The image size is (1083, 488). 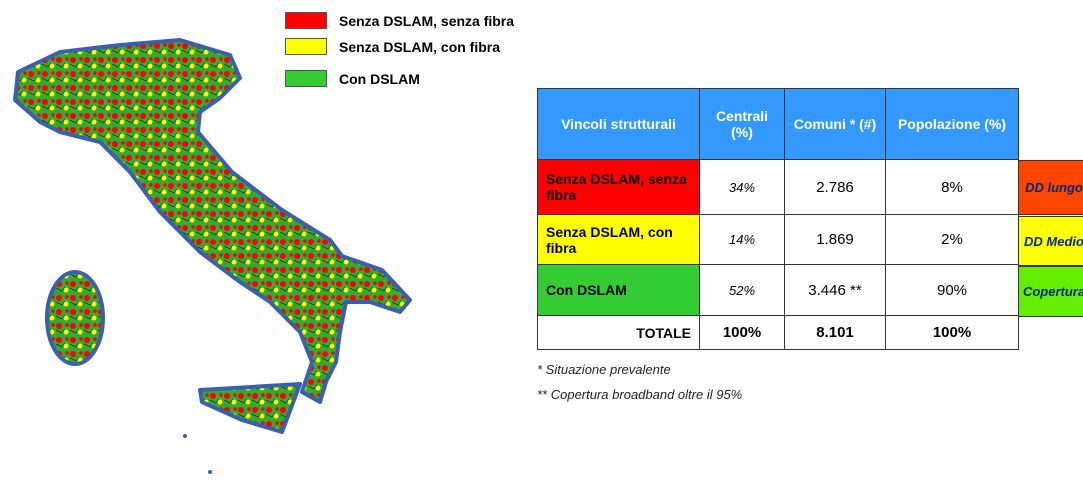 I want to click on table-cell: Senza DSLAM, con fibra, so click(x=618, y=239).